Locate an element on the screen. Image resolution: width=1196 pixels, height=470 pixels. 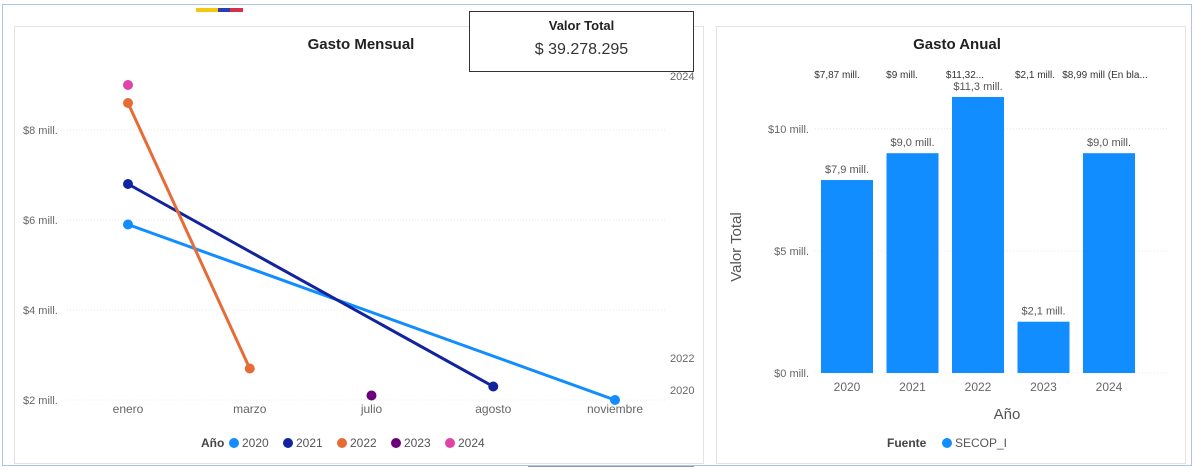
y-tick-label: $2 mill. is located at coordinates (40, 401).